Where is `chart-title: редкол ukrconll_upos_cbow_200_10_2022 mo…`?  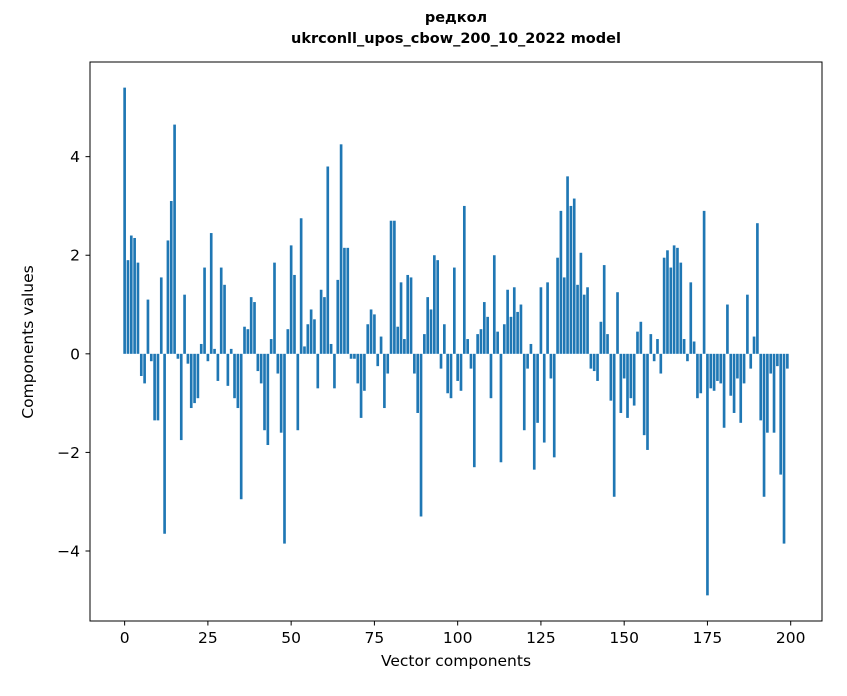
chart-title: редкол ukrconll_upos_cbow_200_10_2022 mo… is located at coordinates (456, 29).